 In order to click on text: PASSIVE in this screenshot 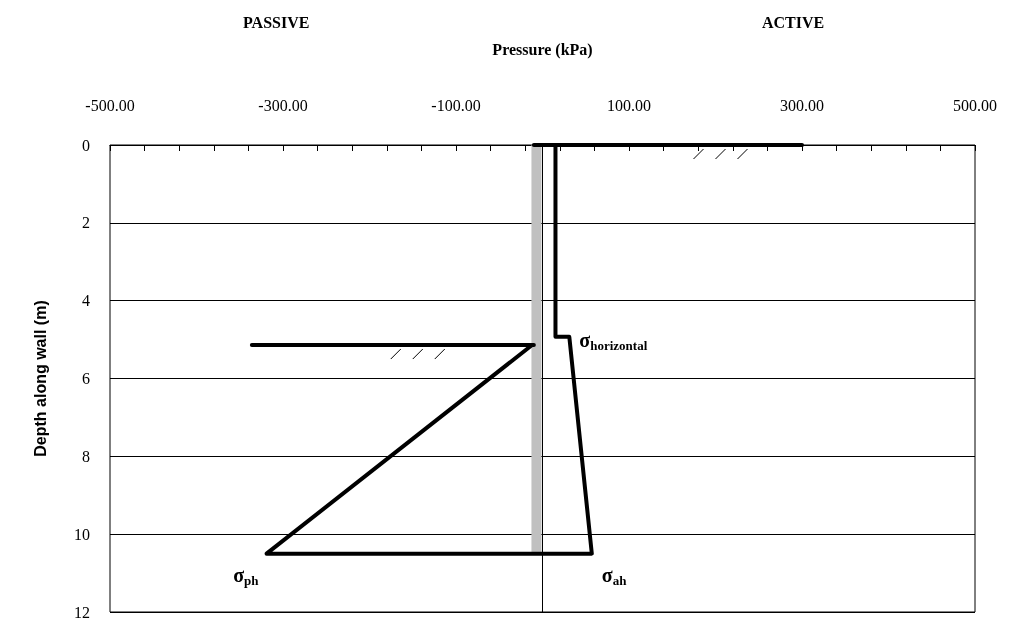, I will do `click(276, 22)`.